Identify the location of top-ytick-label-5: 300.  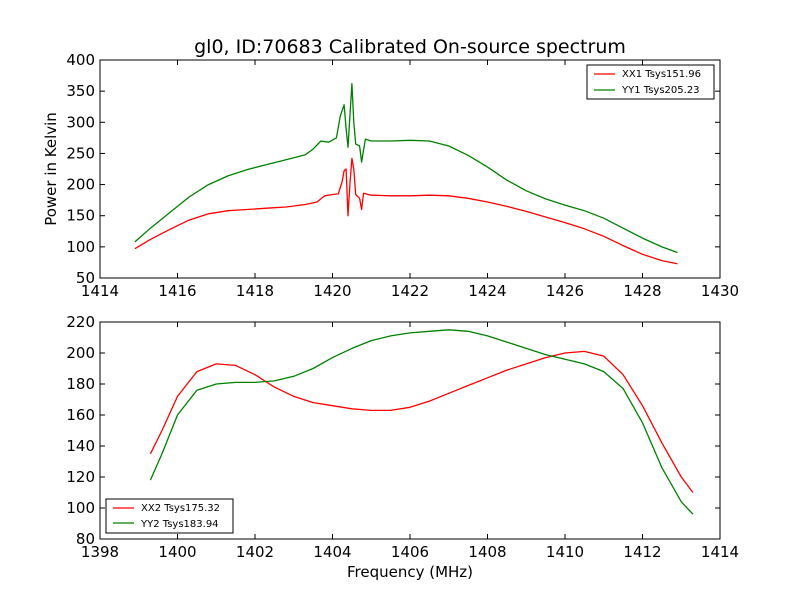
(80, 122).